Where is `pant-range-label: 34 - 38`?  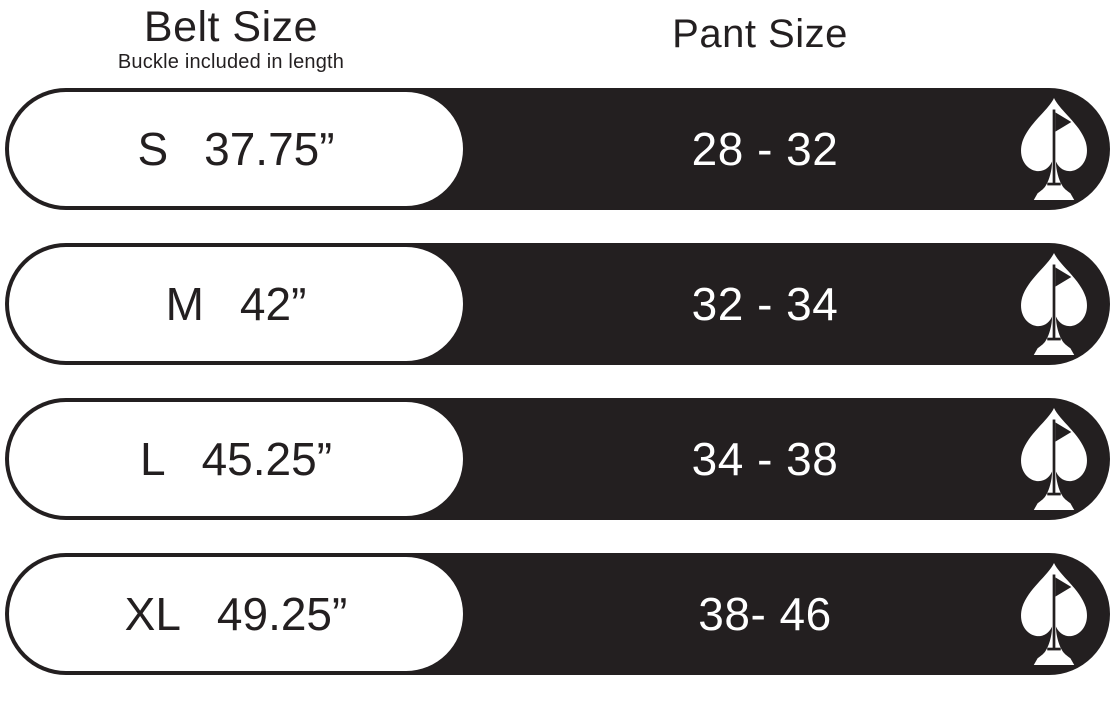 pant-range-label: 34 - 38 is located at coordinates (765, 459).